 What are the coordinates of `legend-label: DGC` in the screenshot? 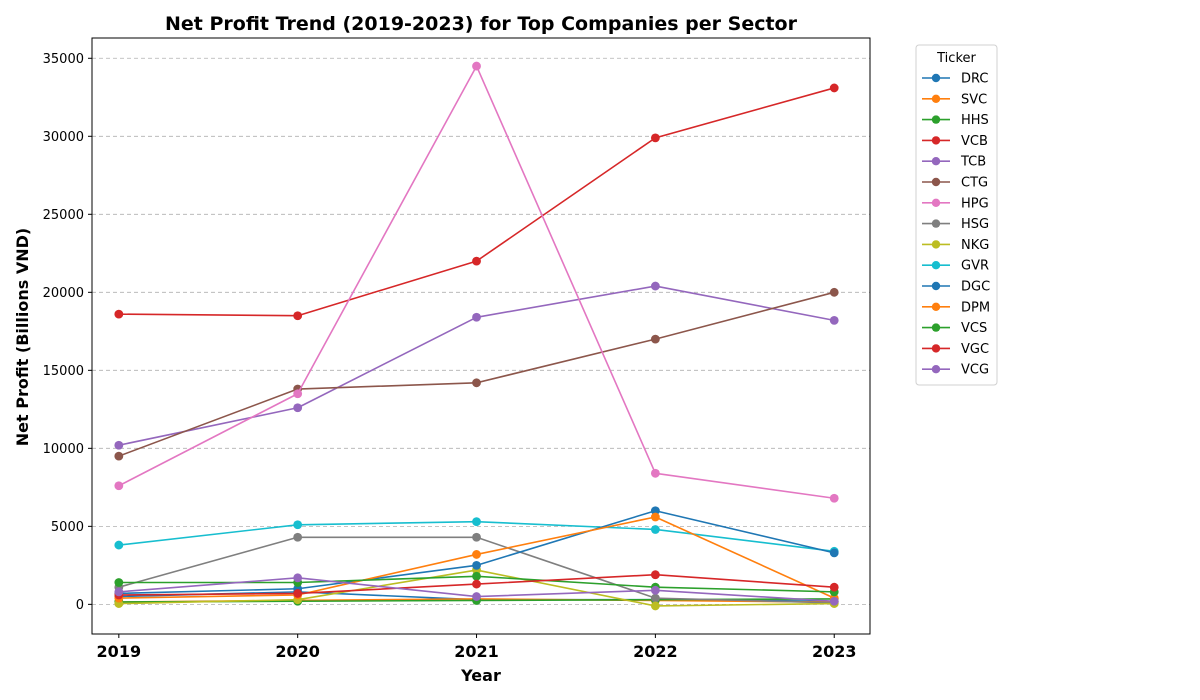 It's located at (975, 287).